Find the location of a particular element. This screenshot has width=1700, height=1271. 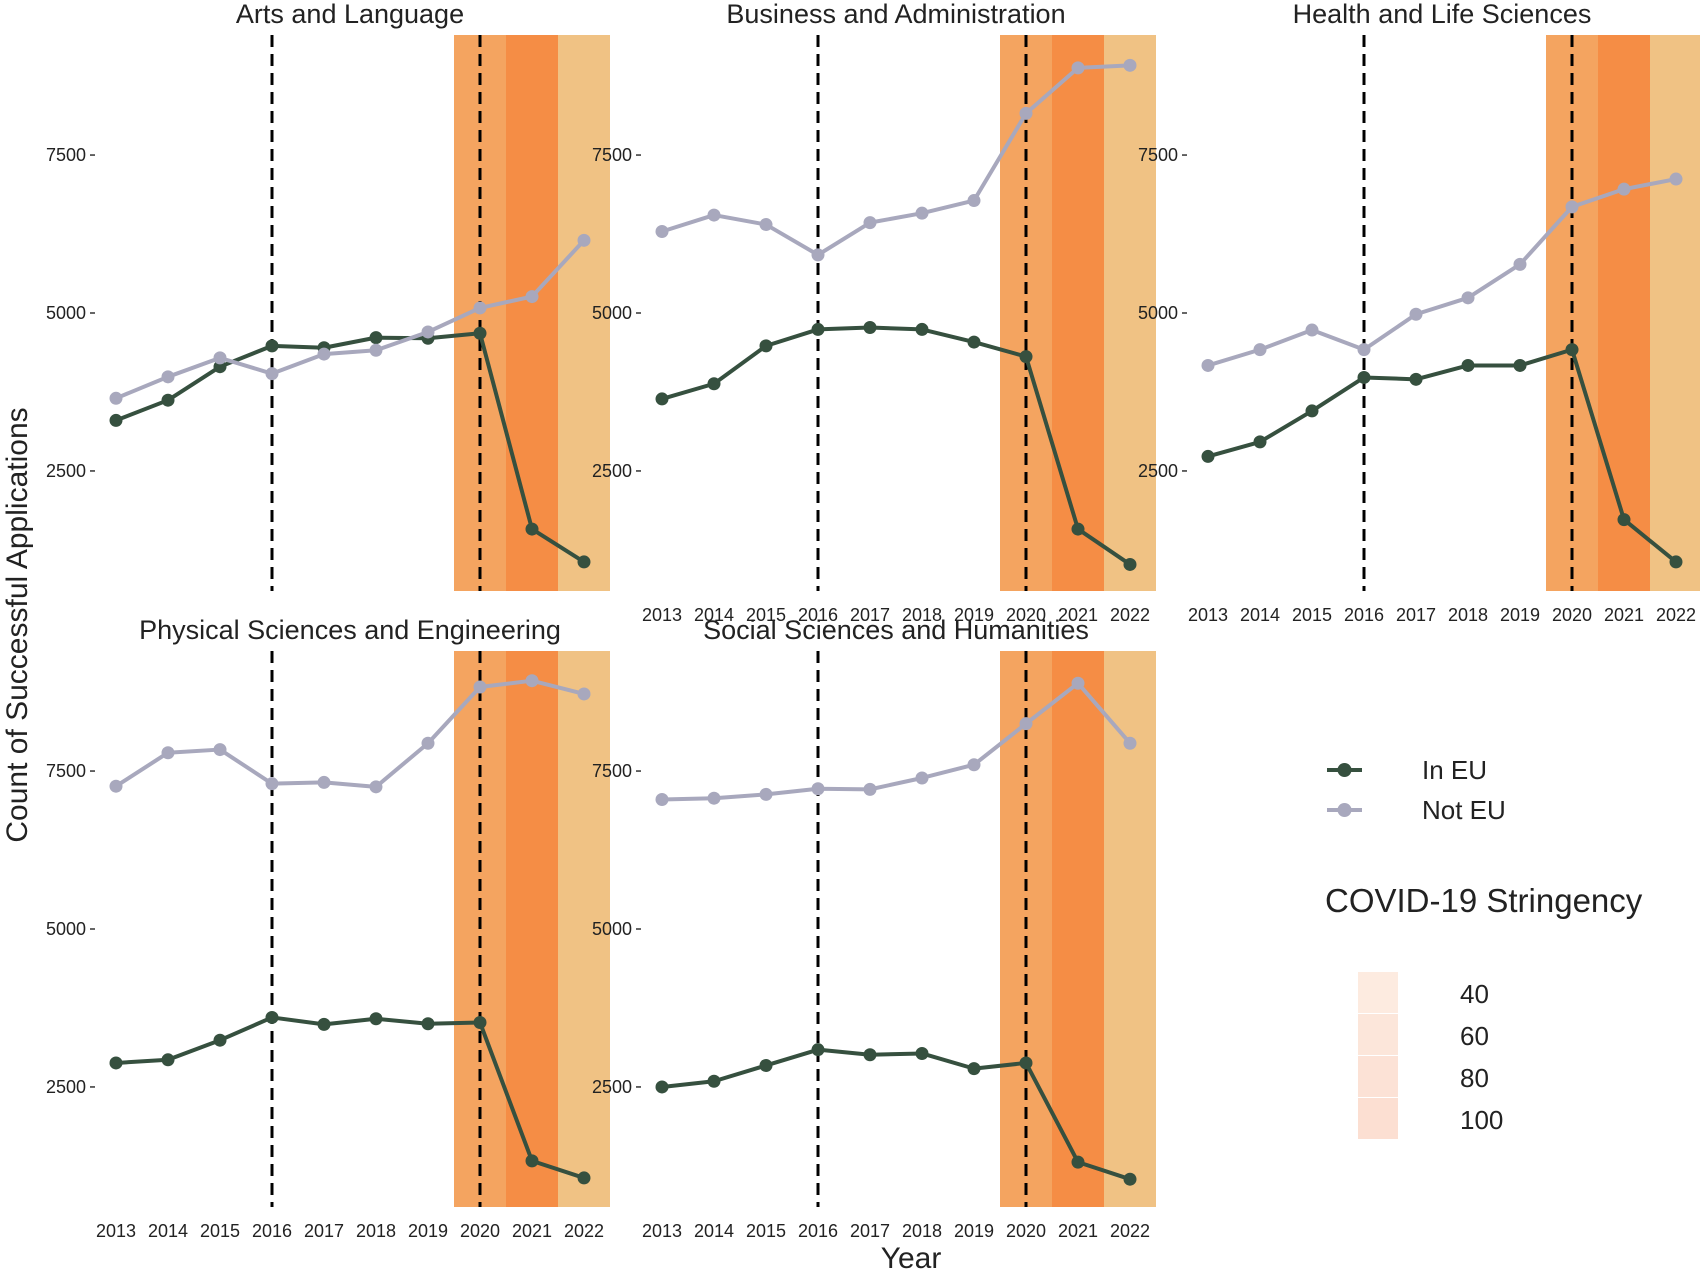

data-point-in-eu-2019 is located at coordinates (428, 1024).